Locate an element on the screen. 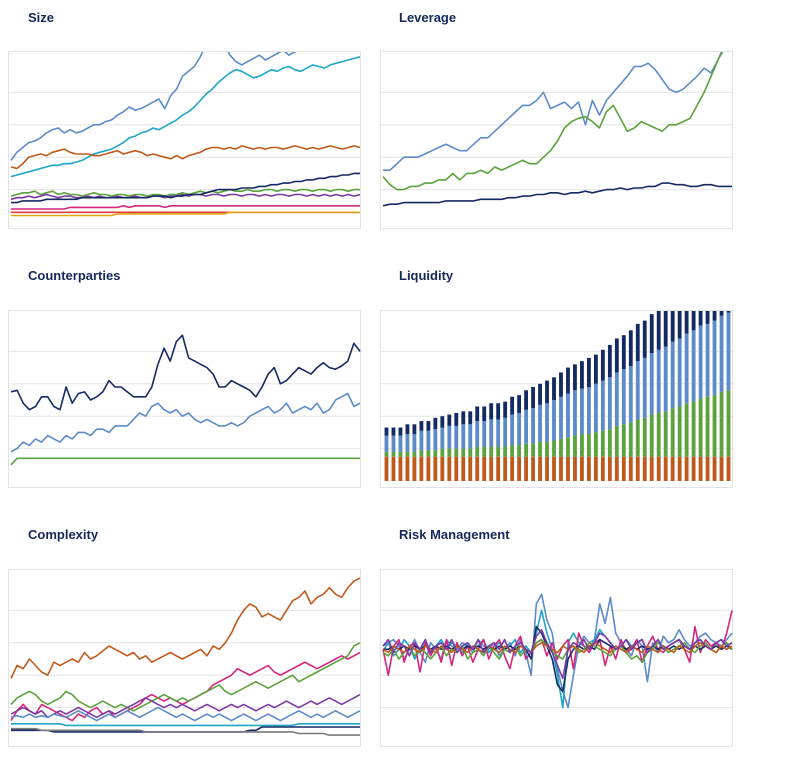 This screenshot has width=797, height=760. liquidity-title: Liquidity is located at coordinates (426, 275).